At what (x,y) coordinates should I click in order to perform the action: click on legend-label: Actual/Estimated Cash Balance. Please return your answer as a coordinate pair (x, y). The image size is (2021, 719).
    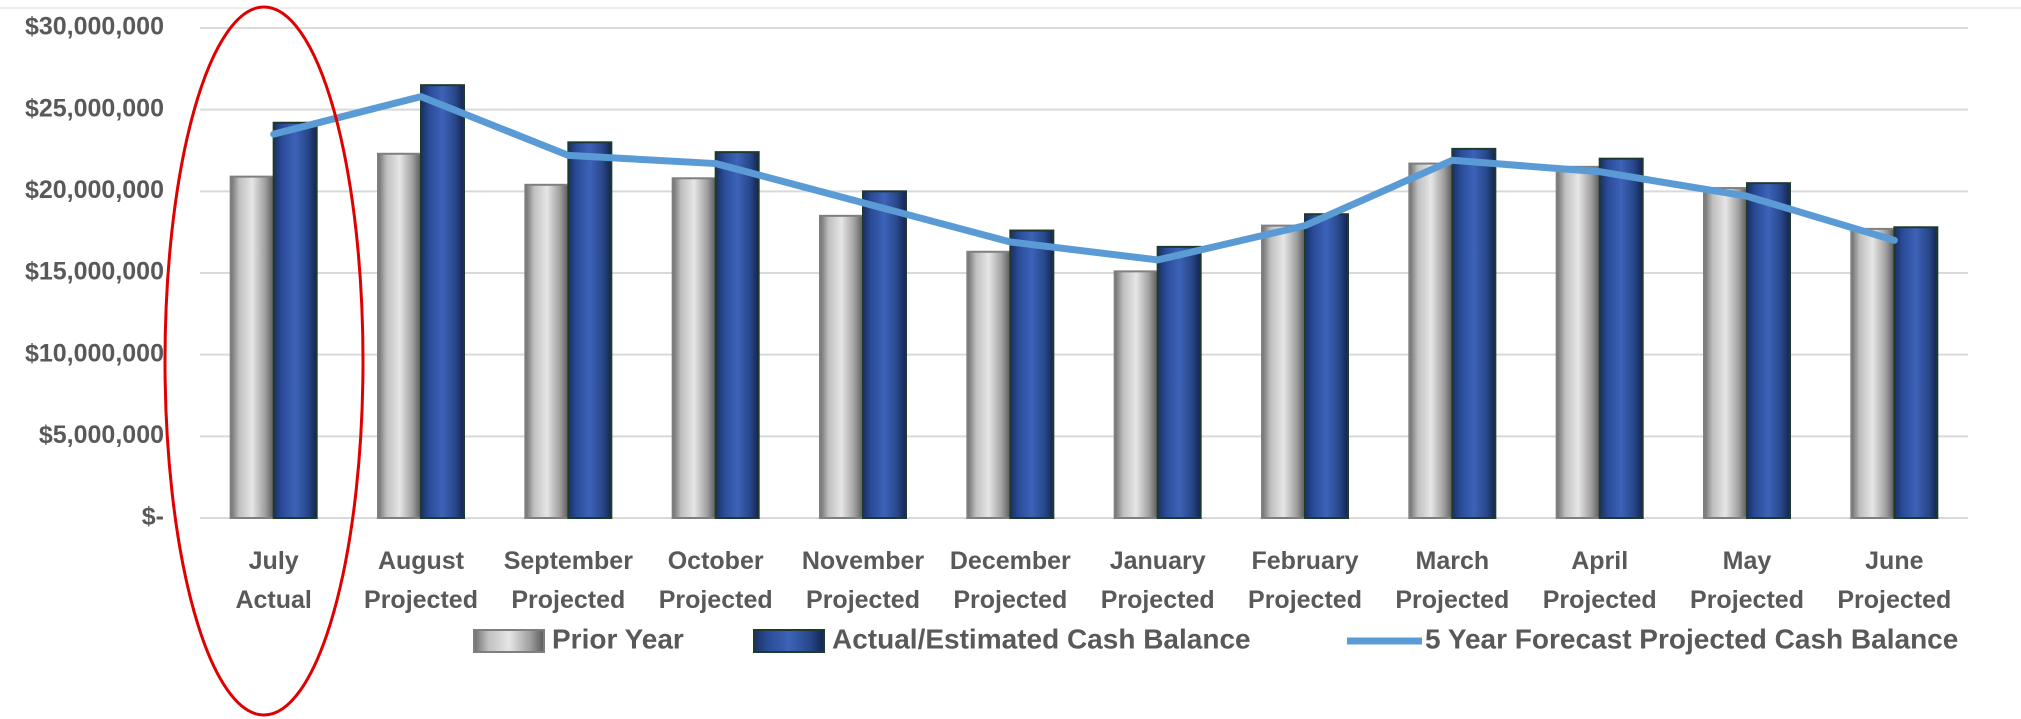
    Looking at the image, I should click on (1041, 638).